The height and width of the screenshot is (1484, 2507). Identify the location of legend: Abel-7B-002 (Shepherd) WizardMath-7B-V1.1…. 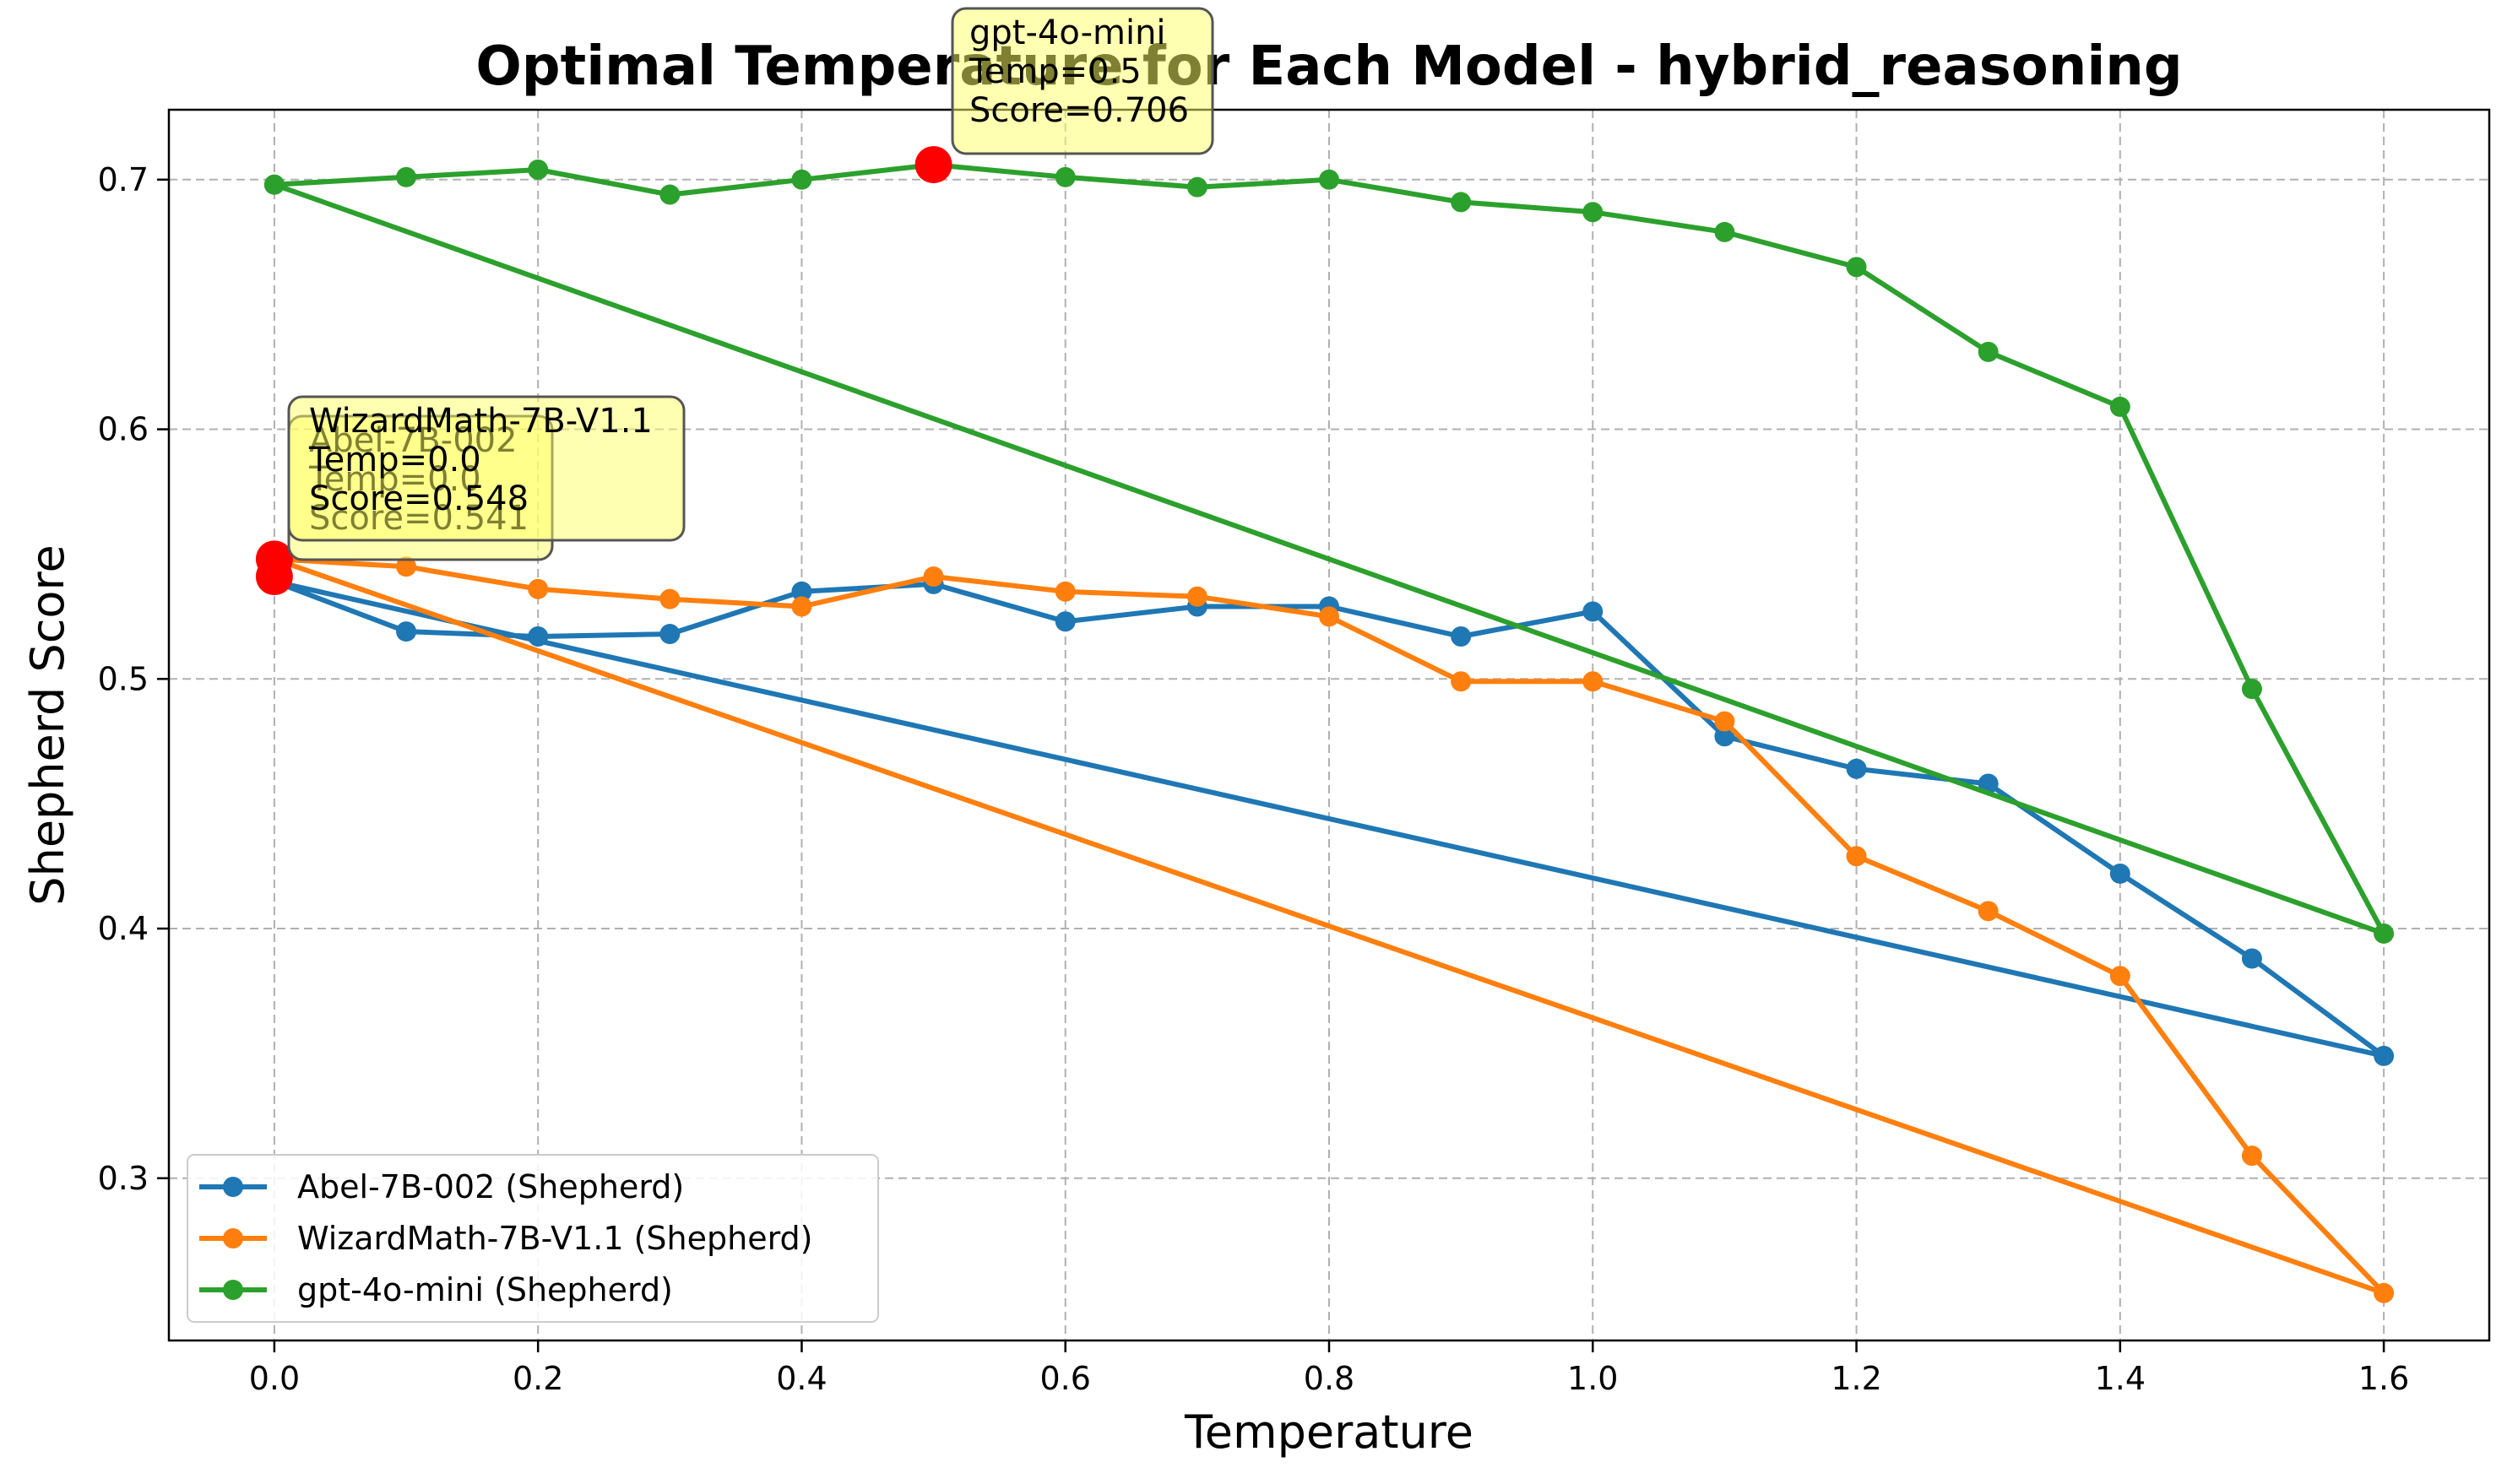
(533, 1238).